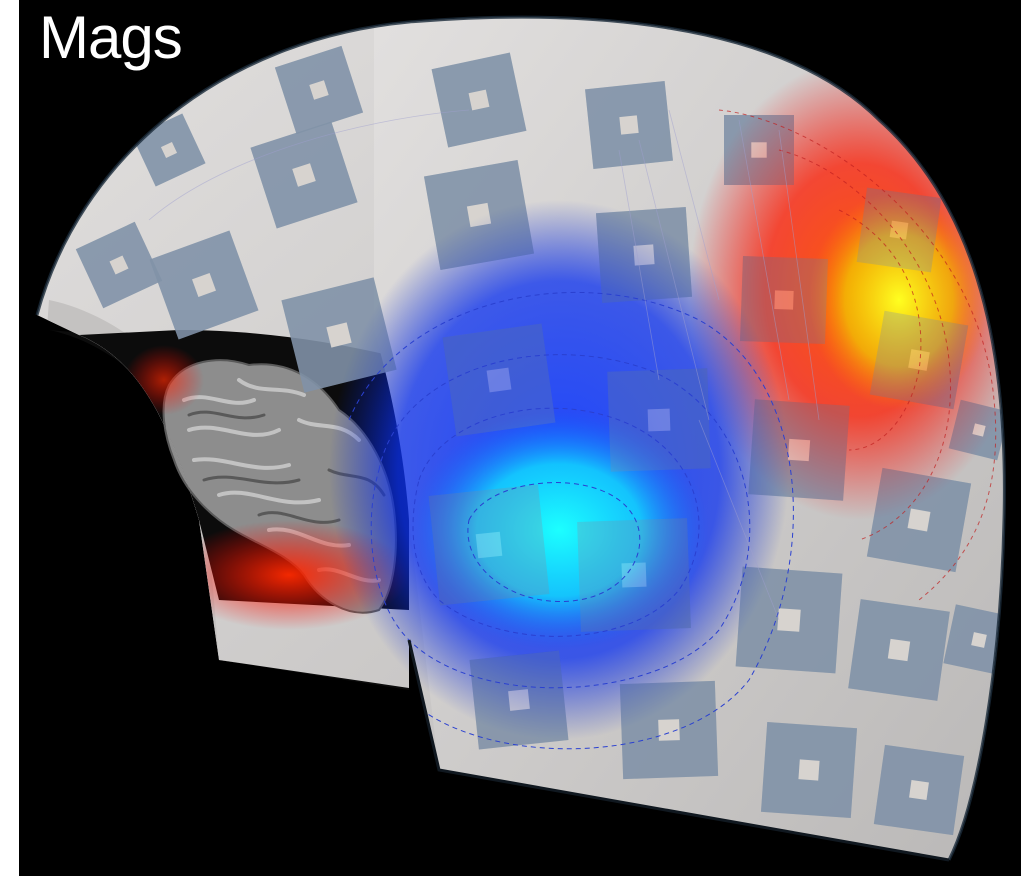 The image size is (1021, 876). Describe the element at coordinates (899, 300) in the screenshot. I see `field-peak-region` at that location.